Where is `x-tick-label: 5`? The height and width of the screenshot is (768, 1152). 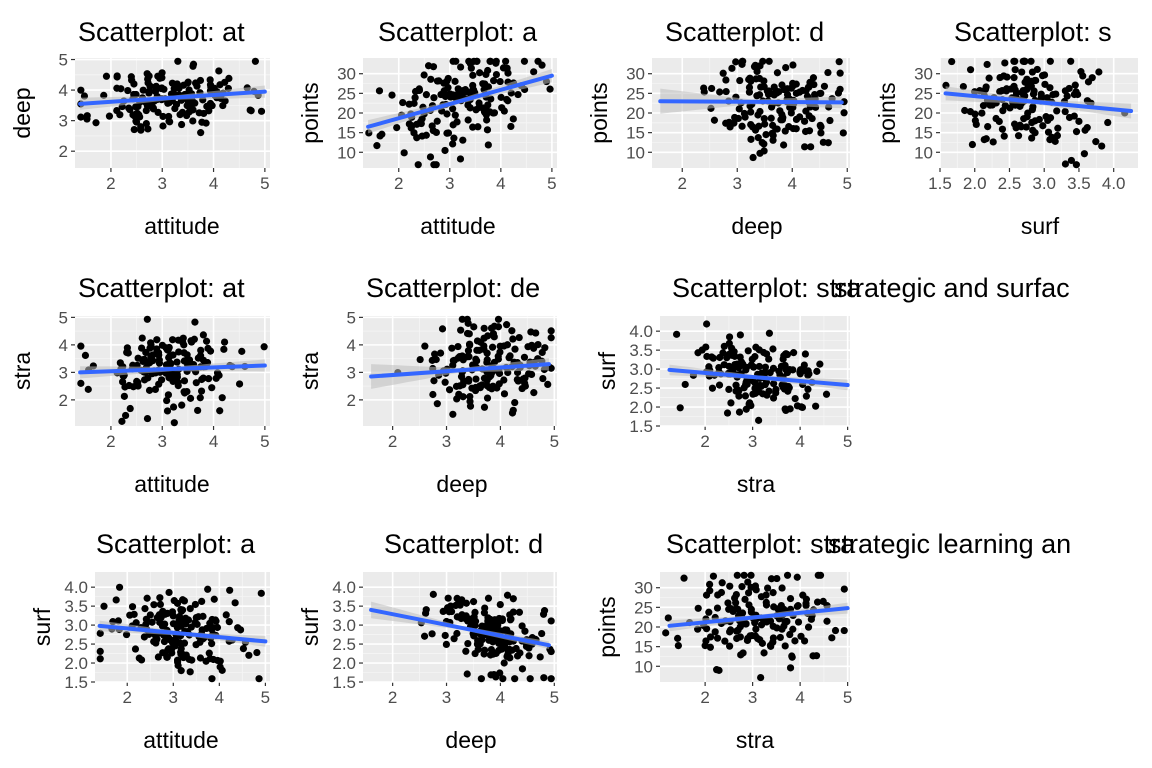 x-tick-label: 5 is located at coordinates (551, 183).